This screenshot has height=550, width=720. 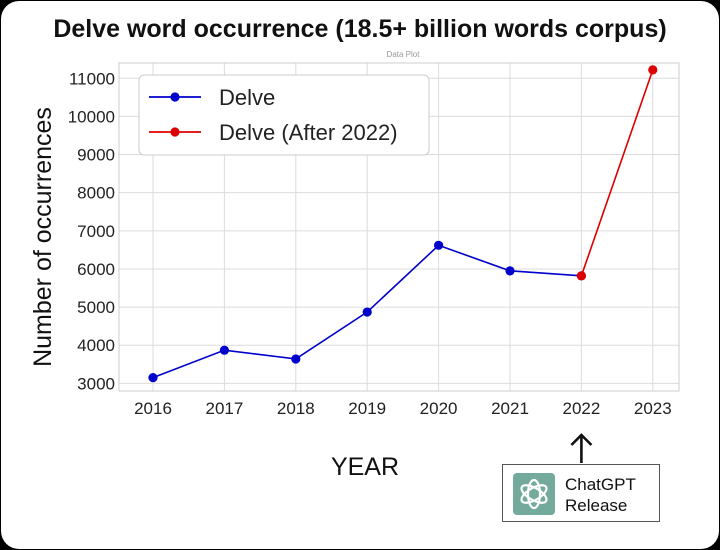 What do you see at coordinates (247, 97) in the screenshot?
I see `legend-label: Delve` at bounding box center [247, 97].